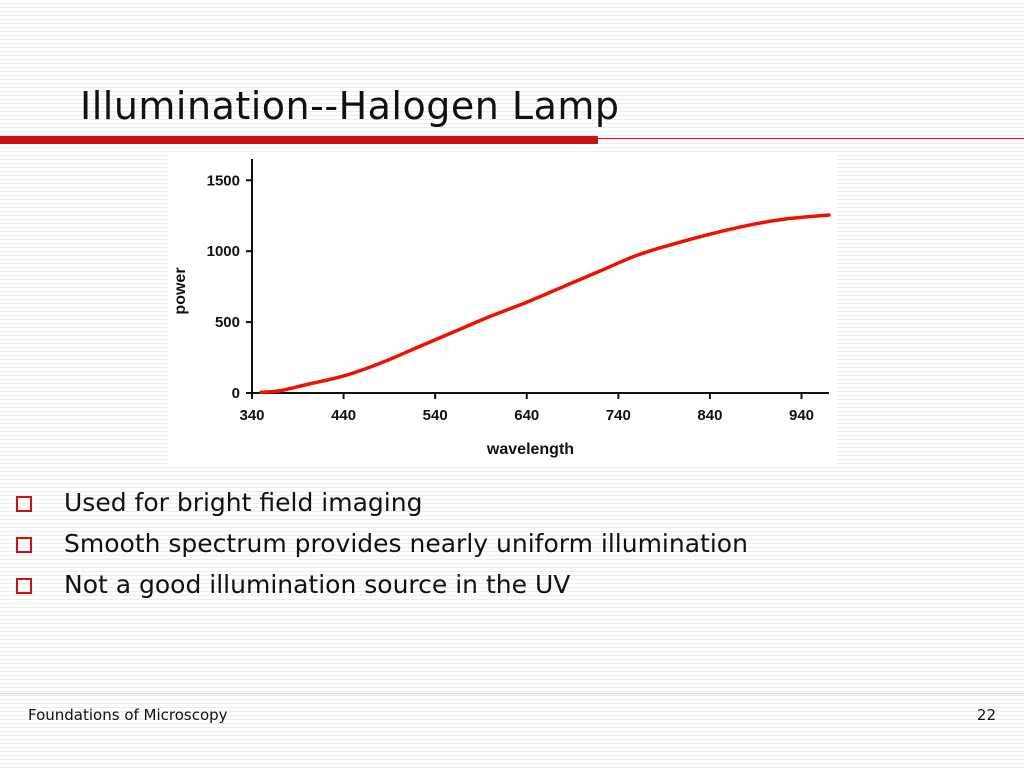  What do you see at coordinates (227, 322) in the screenshot?
I see `y-tick-label: 500` at bounding box center [227, 322].